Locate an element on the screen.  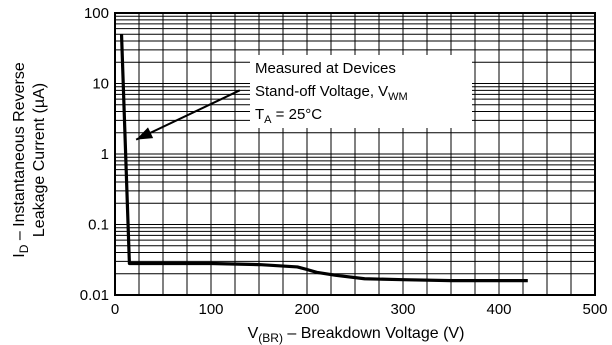
x-tick-label: 300 is located at coordinates (402, 309).